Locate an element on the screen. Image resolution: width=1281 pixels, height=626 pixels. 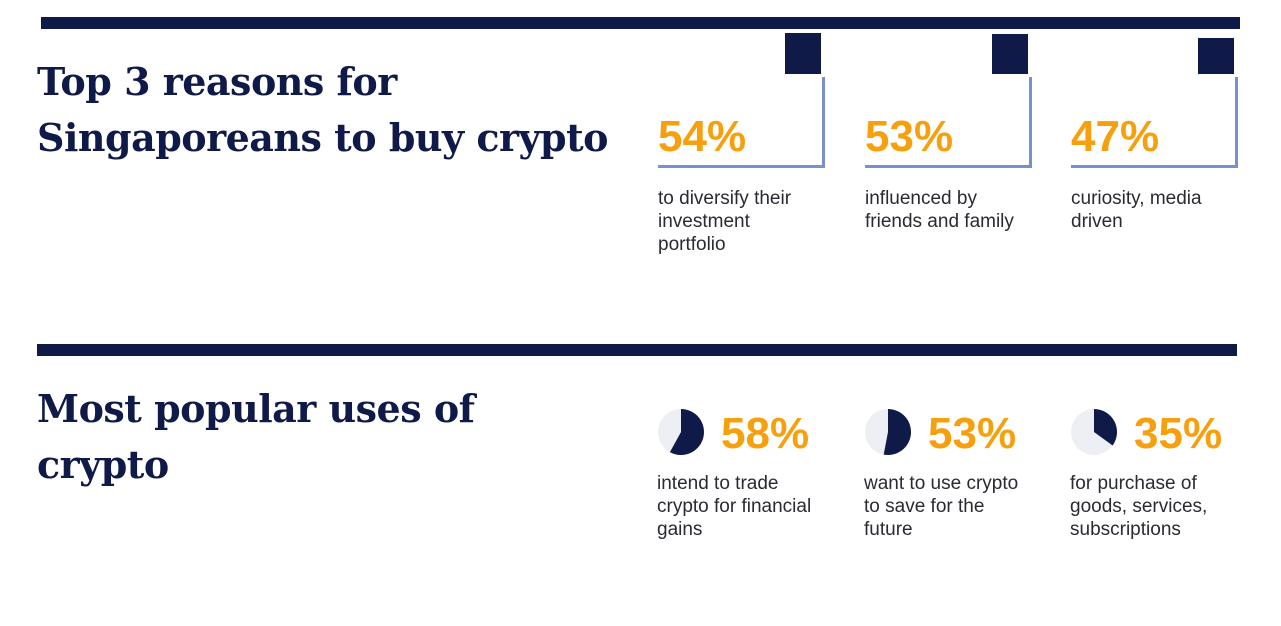
uses-title-line2: crypto is located at coordinates (103, 464).